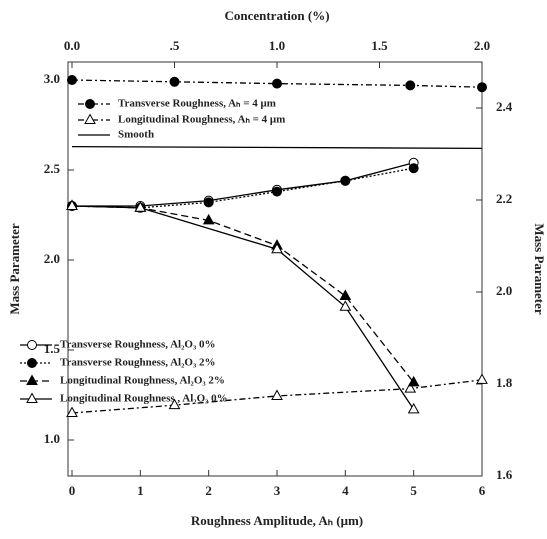  Describe the element at coordinates (413, 490) in the screenshot. I see `x-tick-label: 5` at that location.